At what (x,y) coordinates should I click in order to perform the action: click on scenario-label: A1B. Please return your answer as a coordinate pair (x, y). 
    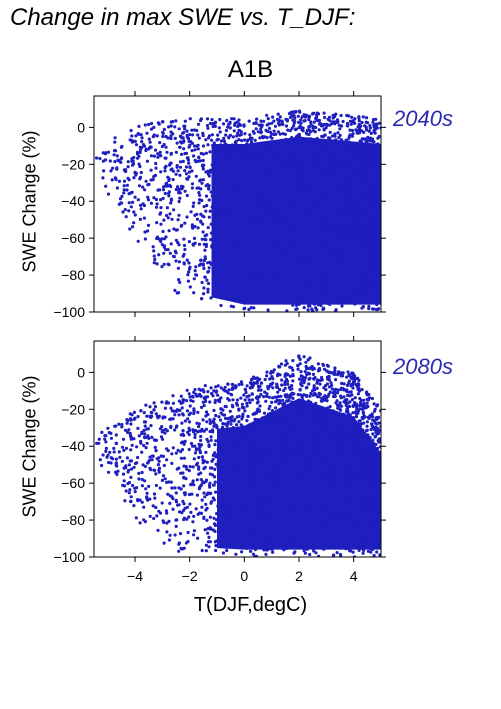
    Looking at the image, I should click on (250, 69).